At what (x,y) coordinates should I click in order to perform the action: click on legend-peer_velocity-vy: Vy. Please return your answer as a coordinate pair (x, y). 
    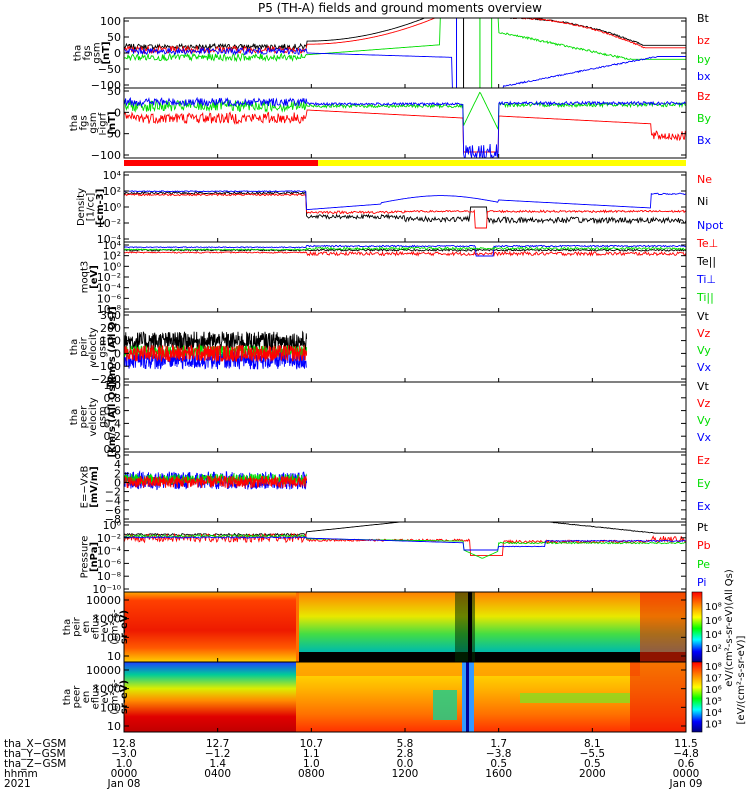
    Looking at the image, I should click on (704, 420).